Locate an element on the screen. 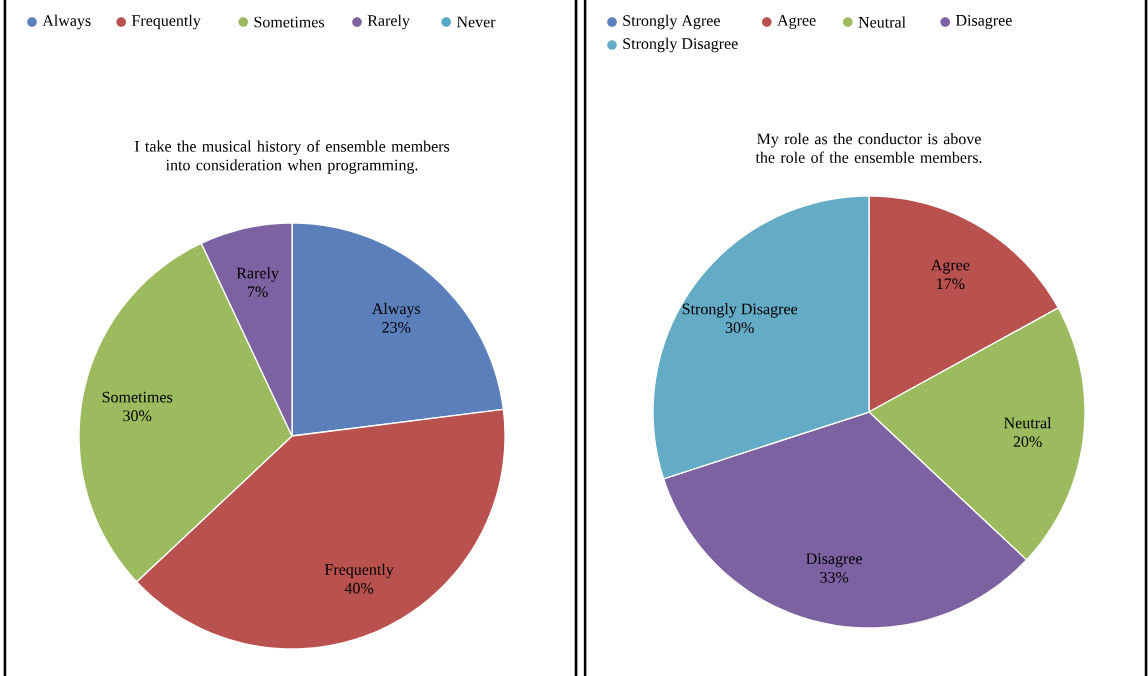  text: My role as the conductor is above the role of the ensemble members. is located at coordinates (868, 148).